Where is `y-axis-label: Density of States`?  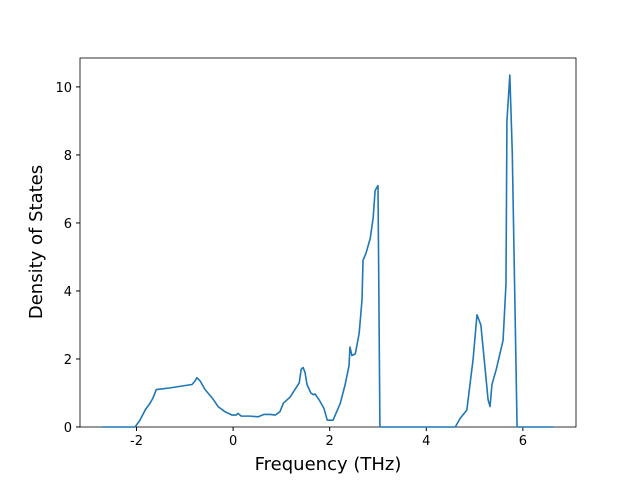
y-axis-label: Density of States is located at coordinates (36, 242).